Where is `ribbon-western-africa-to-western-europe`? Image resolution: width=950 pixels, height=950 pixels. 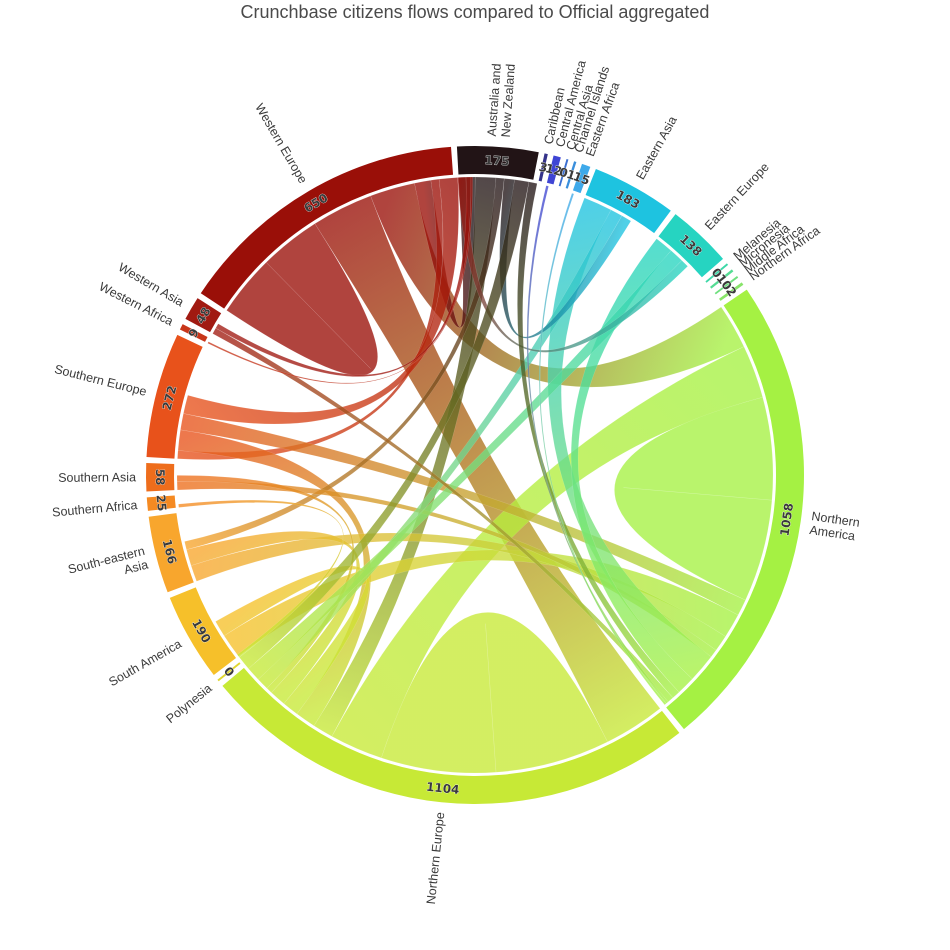
ribbon-western-africa-to-western-europe is located at coordinates (340, 280).